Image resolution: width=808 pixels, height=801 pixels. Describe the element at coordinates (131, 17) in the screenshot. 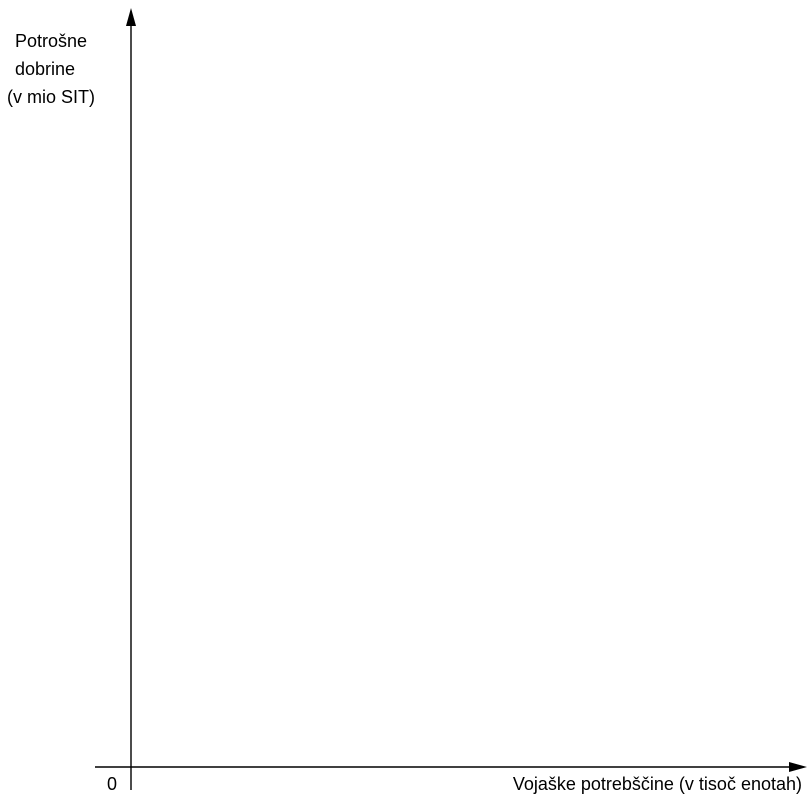

I see `y-axis-arrow-icon` at that location.